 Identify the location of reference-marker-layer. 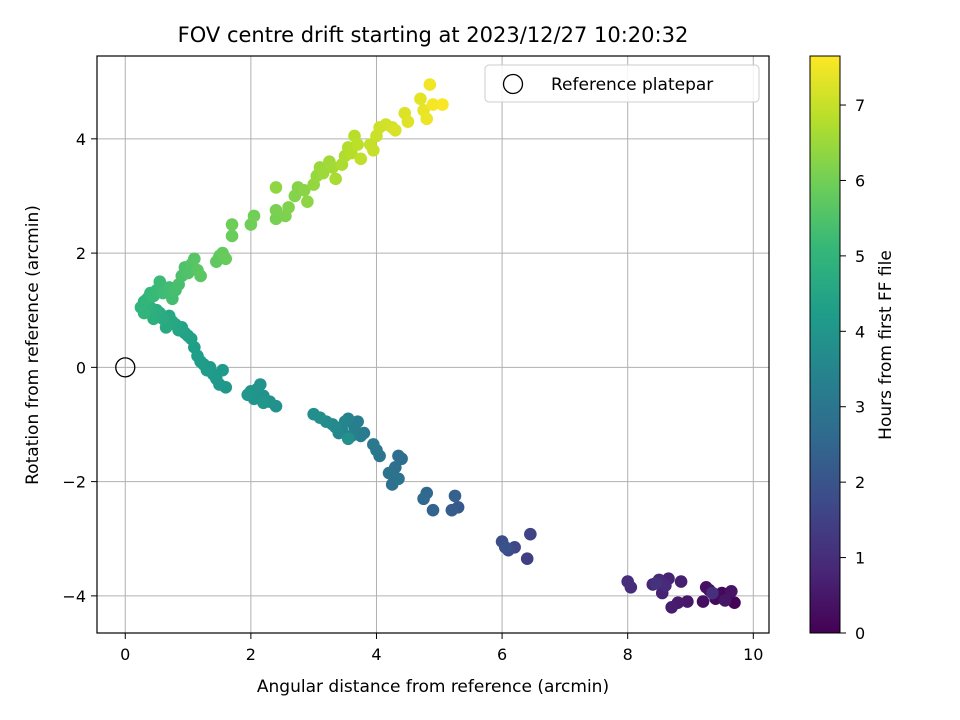
(125, 367).